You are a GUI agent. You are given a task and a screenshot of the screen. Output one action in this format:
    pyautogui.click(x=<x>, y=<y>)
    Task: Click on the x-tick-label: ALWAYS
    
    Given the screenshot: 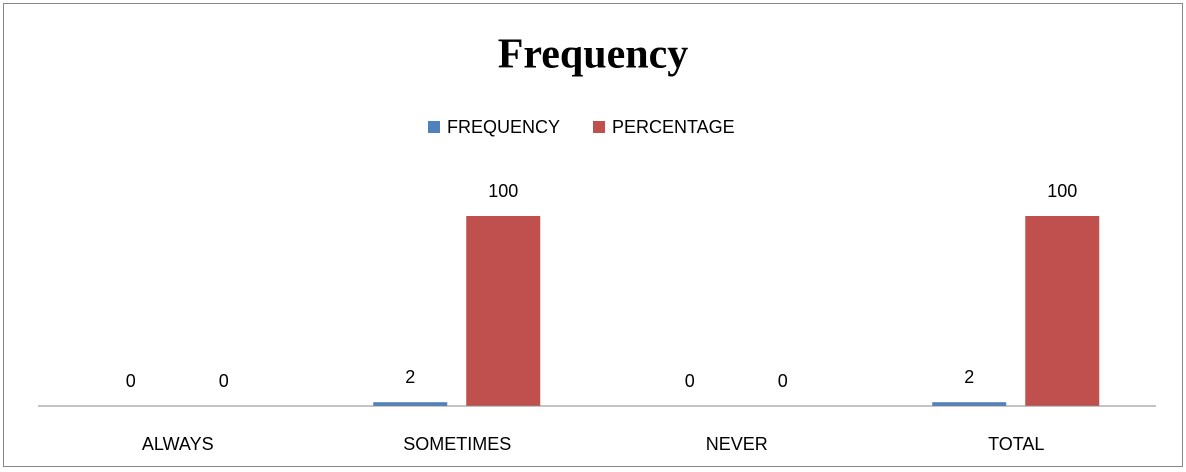 What is the action you would take?
    pyautogui.click(x=178, y=444)
    